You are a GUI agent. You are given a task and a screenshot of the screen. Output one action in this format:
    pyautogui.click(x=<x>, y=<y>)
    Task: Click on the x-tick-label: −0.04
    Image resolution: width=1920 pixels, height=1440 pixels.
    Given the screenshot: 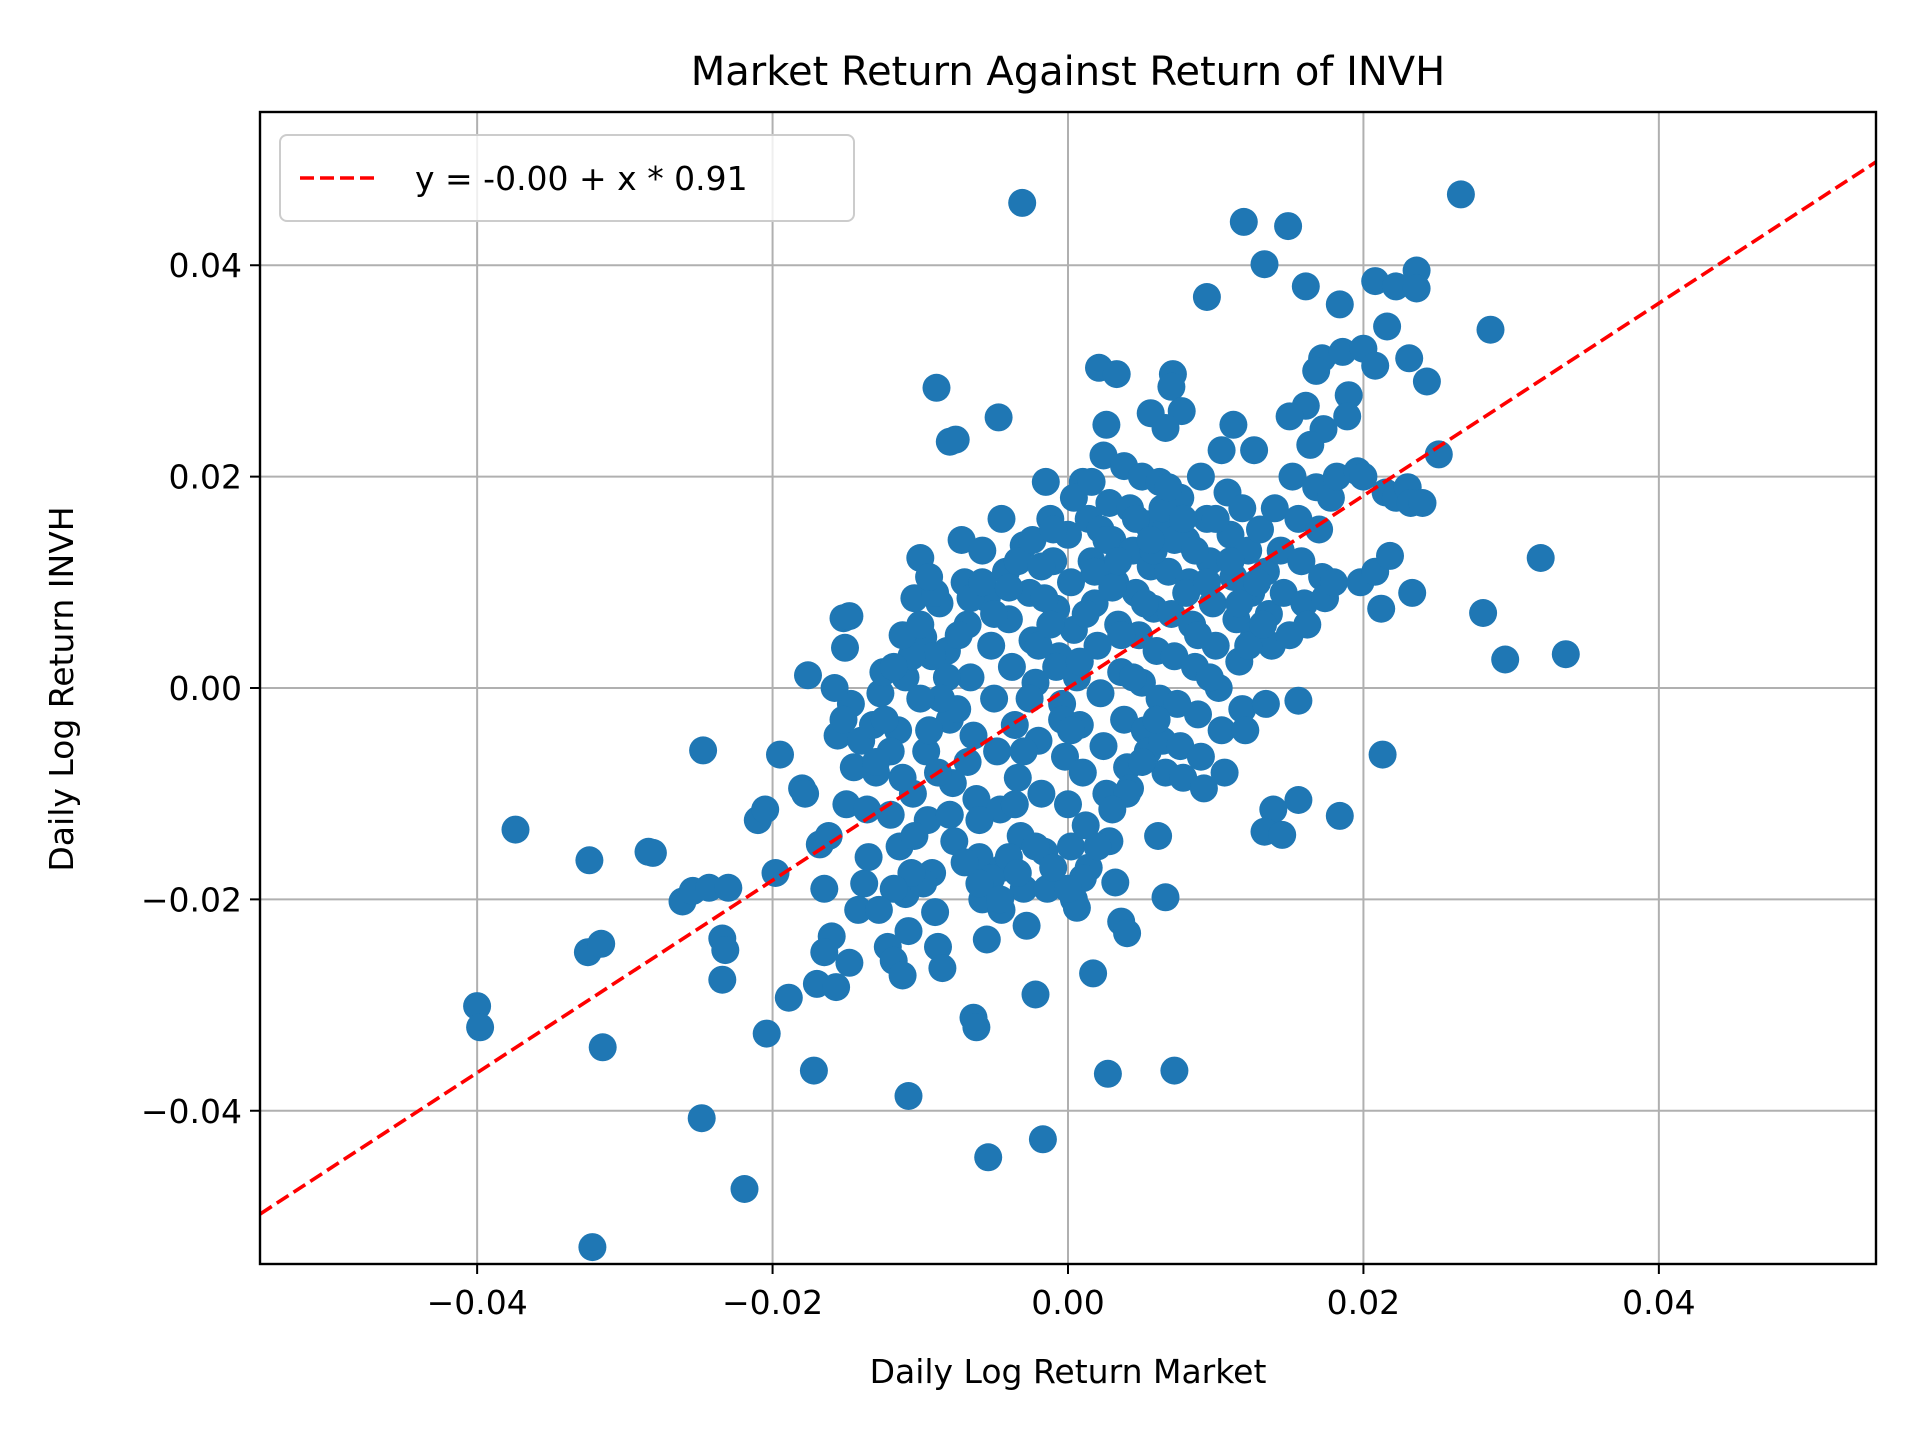 What is the action you would take?
    pyautogui.click(x=477, y=1302)
    